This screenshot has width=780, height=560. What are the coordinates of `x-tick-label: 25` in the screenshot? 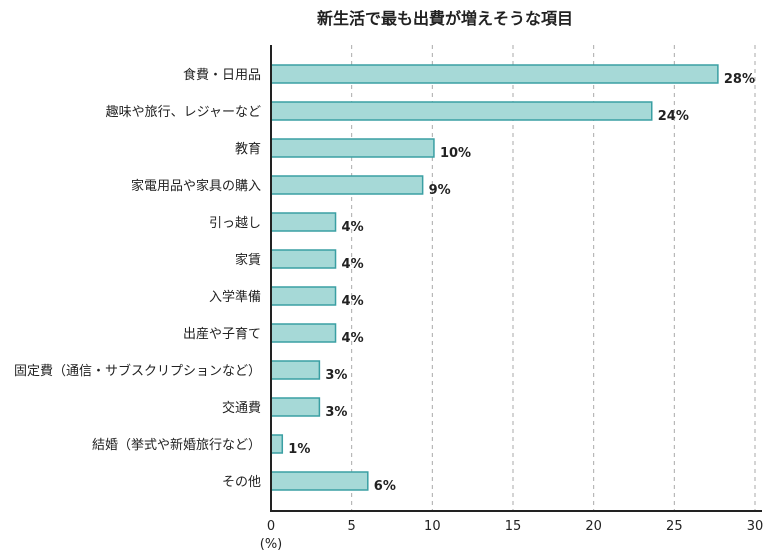 It's located at (674, 526).